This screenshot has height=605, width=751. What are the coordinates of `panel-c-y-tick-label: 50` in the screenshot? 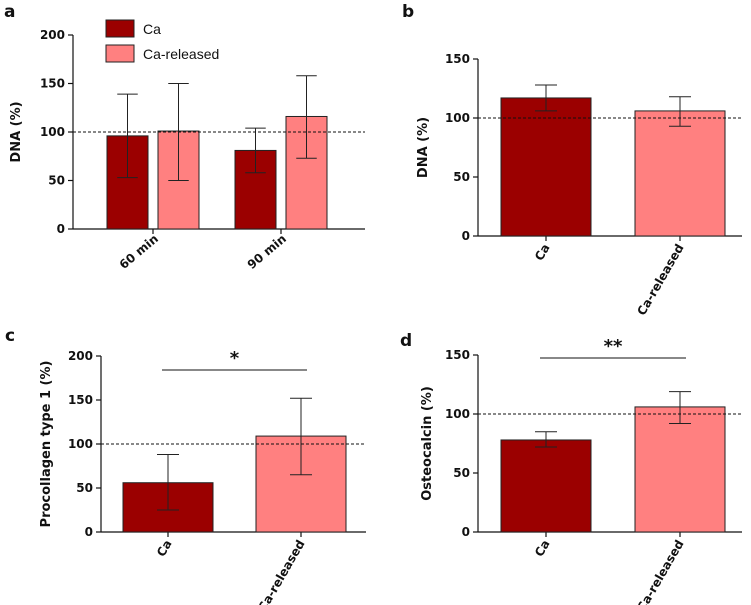 It's located at (84, 488).